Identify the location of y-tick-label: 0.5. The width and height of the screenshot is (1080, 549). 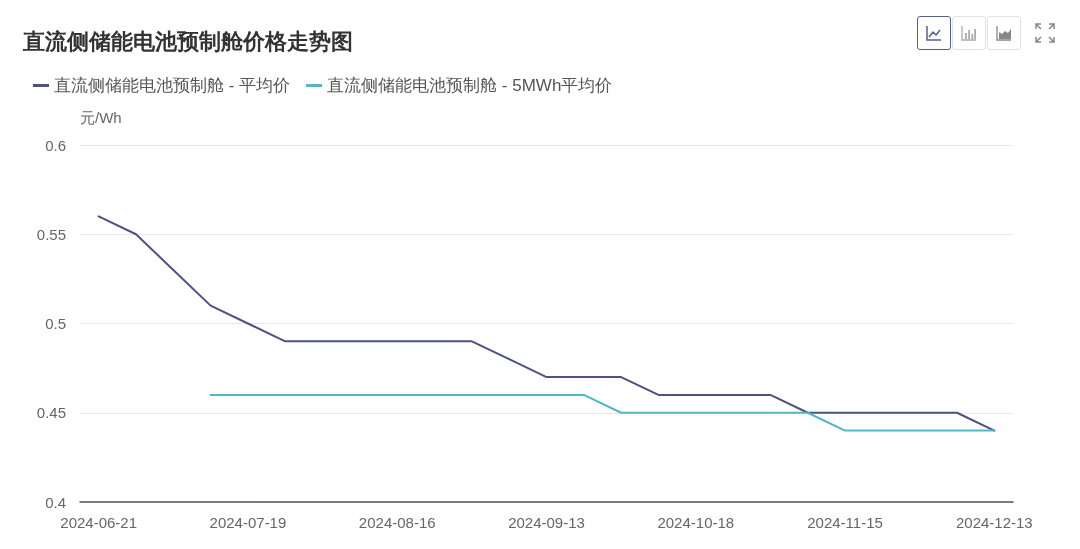
(55, 323).